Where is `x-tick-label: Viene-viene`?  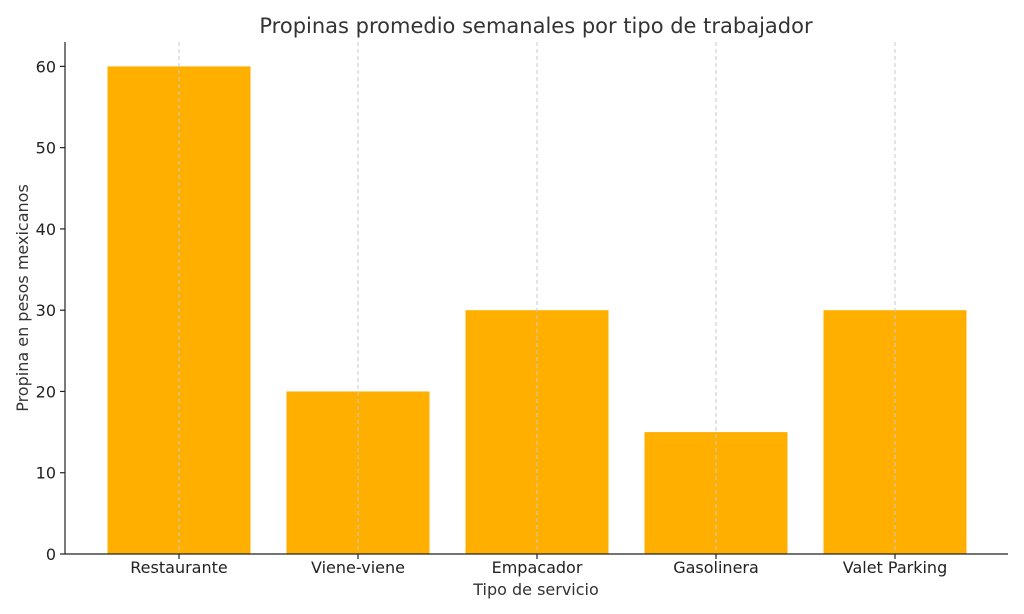 x-tick-label: Viene-viene is located at coordinates (358, 567).